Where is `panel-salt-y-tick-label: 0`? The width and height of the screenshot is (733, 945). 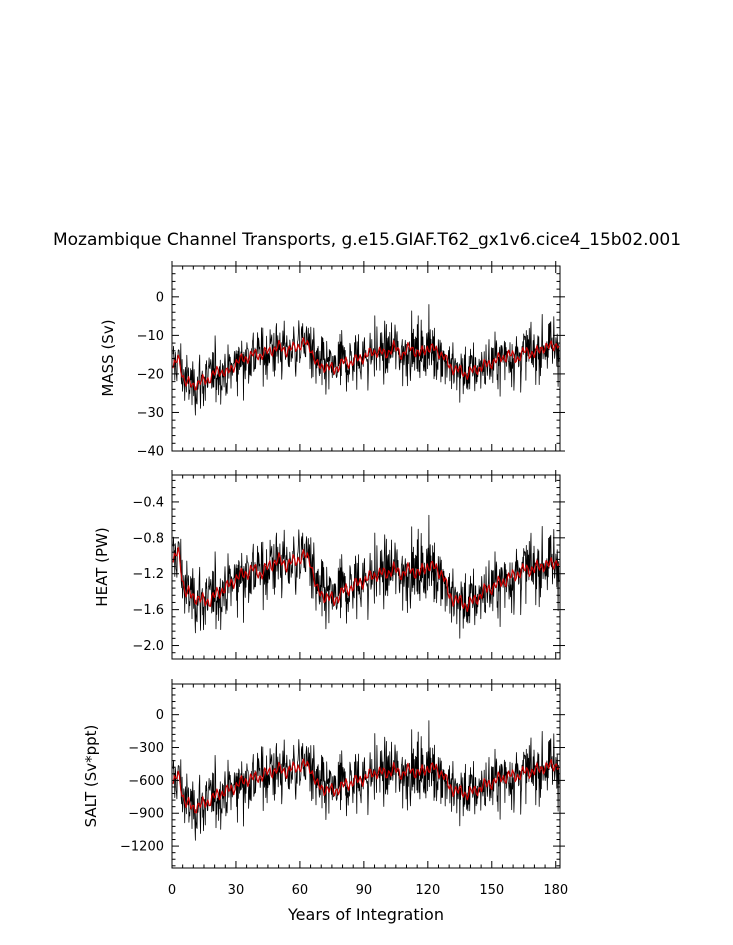 panel-salt-y-tick-label: 0 is located at coordinates (160, 715).